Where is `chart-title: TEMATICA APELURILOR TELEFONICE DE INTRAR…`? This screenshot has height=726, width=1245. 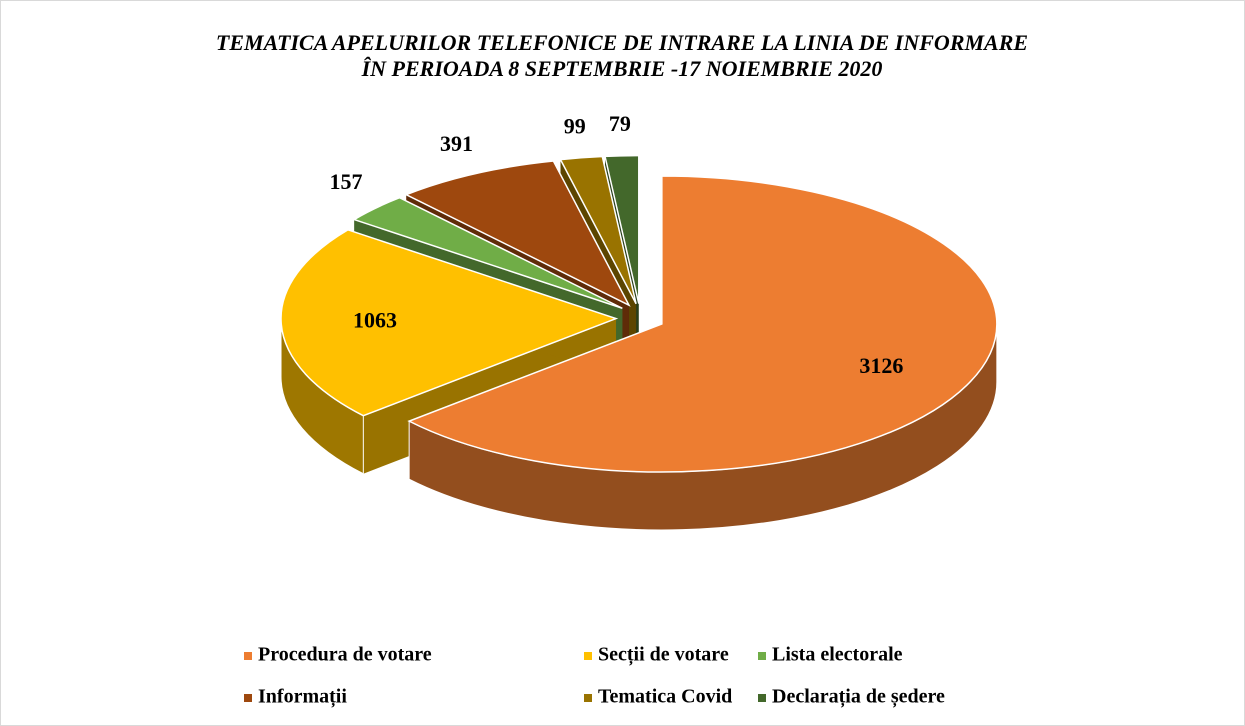 chart-title: TEMATICA APELURILOR TELEFONICE DE INTRAR… is located at coordinates (622, 55).